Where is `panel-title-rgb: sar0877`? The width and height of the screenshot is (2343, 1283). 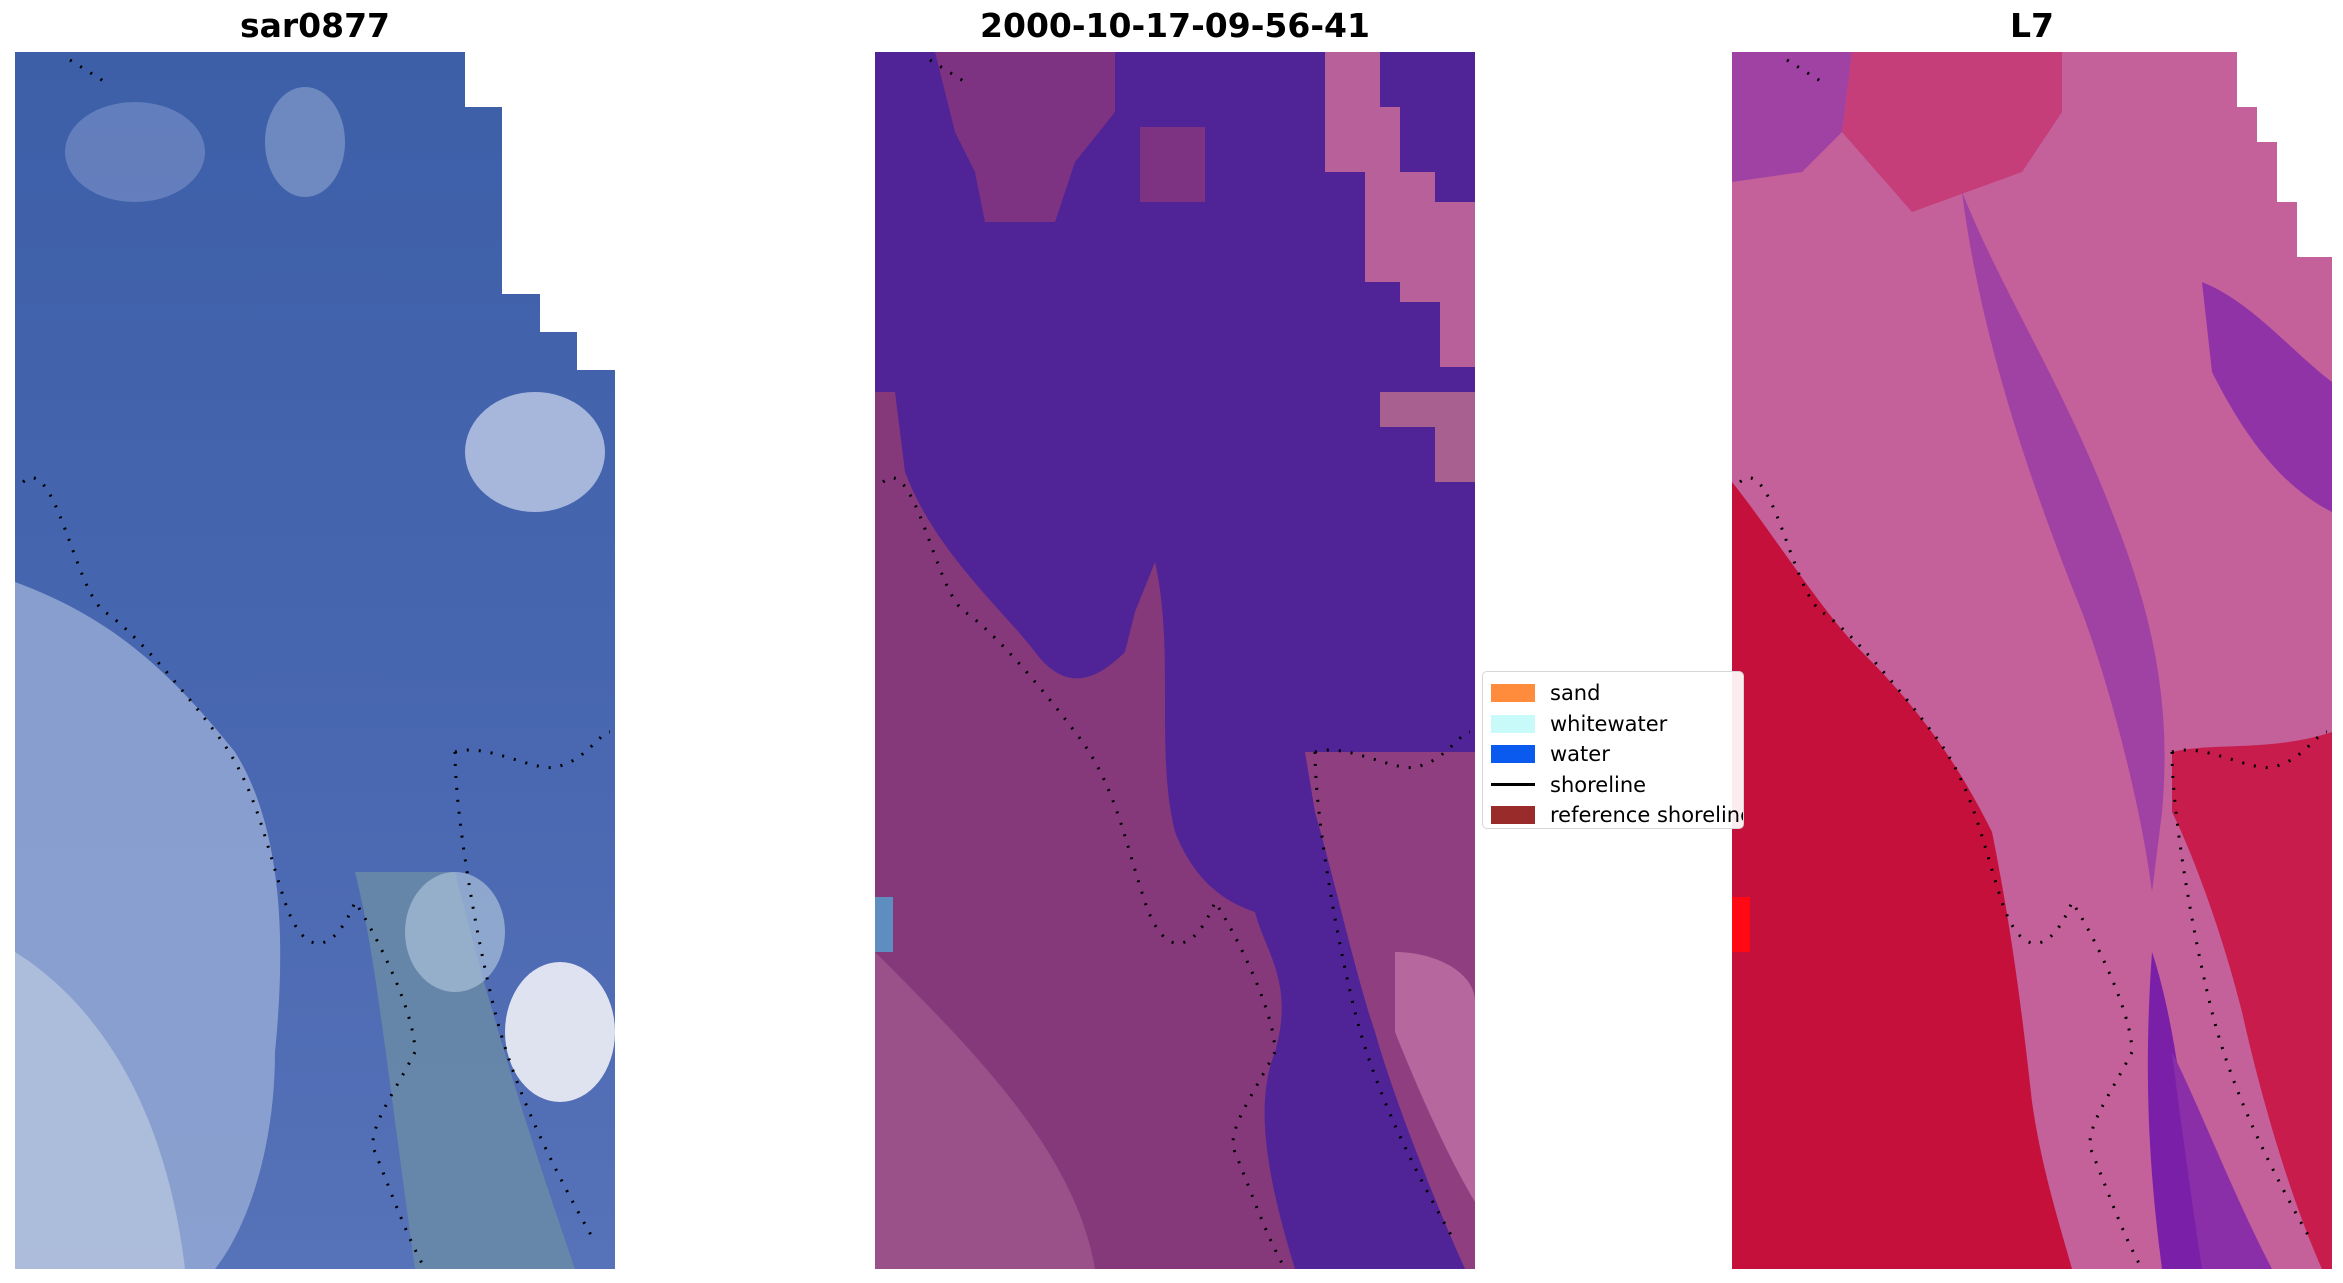 panel-title-rgb: sar0877 is located at coordinates (315, 25).